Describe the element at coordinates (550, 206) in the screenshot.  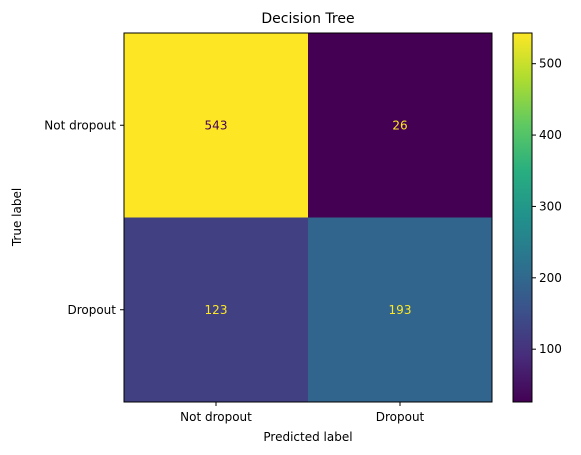
I see `colorbar-tick-label: 300` at that location.